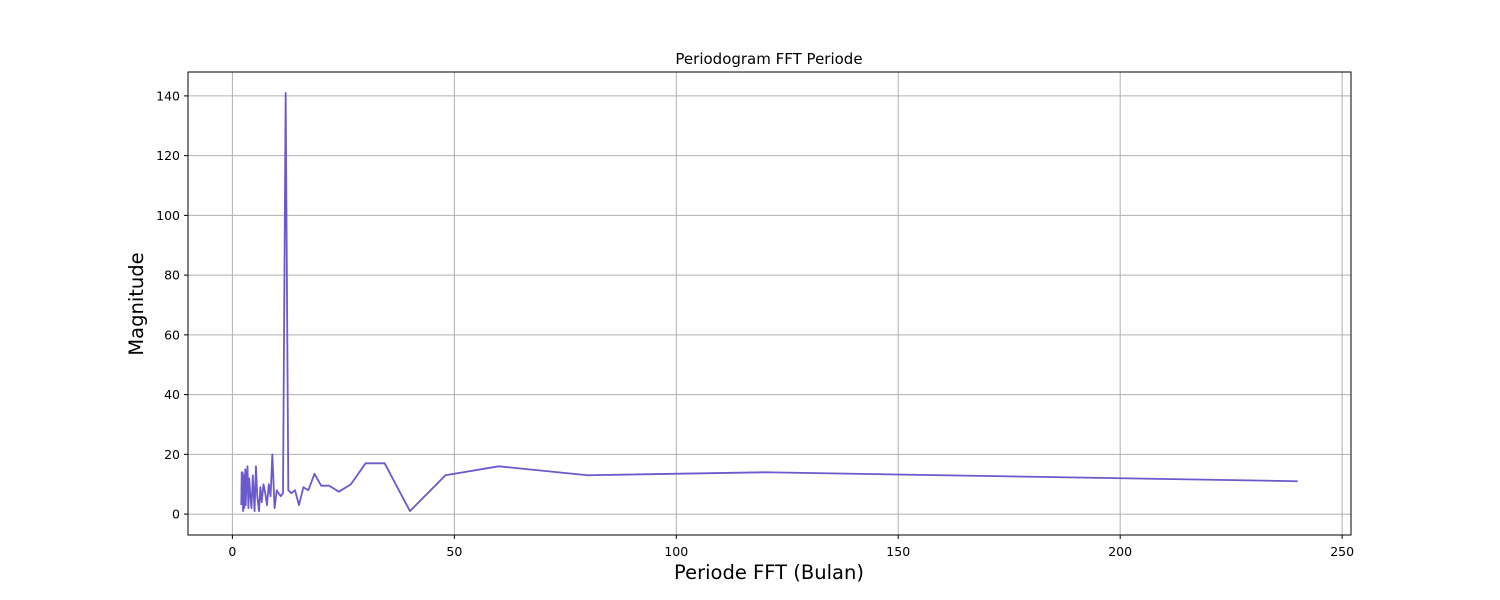  Describe the element at coordinates (1120, 551) in the screenshot. I see `x-tick-label: 200` at that location.